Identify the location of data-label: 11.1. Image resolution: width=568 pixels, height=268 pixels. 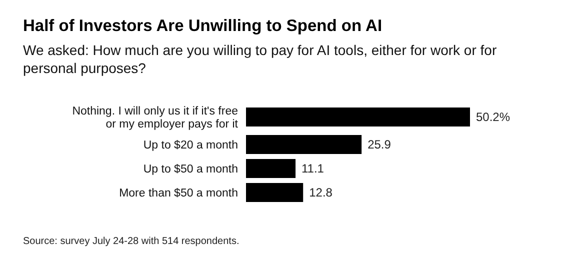
(313, 169).